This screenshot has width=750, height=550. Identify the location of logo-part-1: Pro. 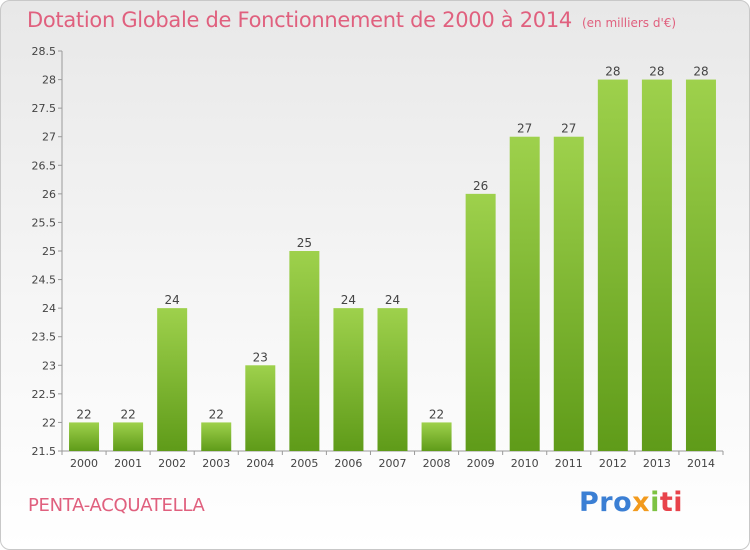
(606, 502).